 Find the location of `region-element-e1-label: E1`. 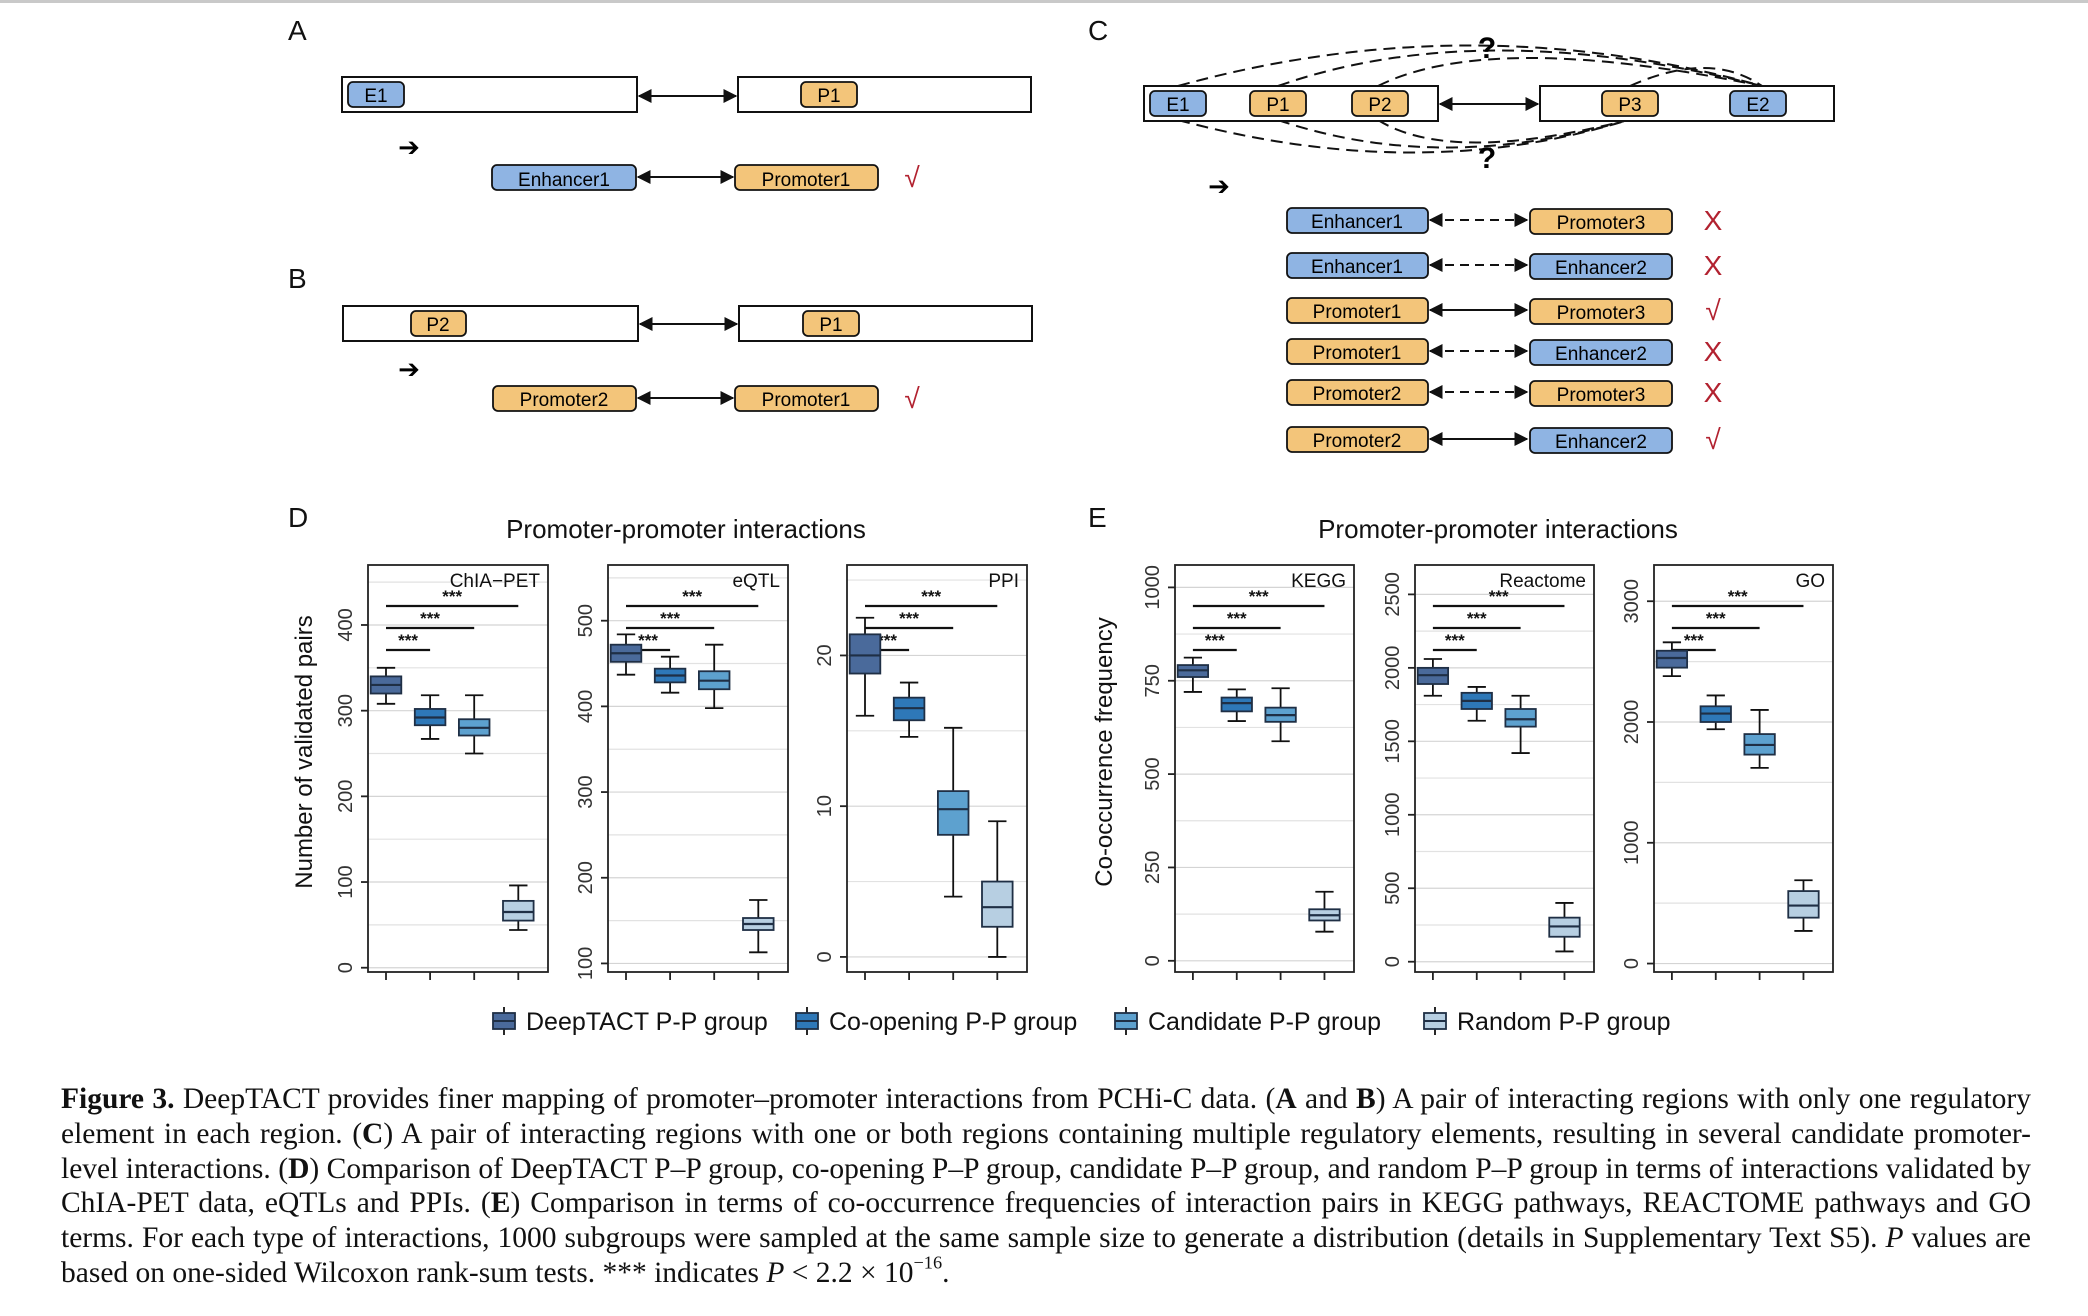

region-element-e1-label: E1 is located at coordinates (375, 96).